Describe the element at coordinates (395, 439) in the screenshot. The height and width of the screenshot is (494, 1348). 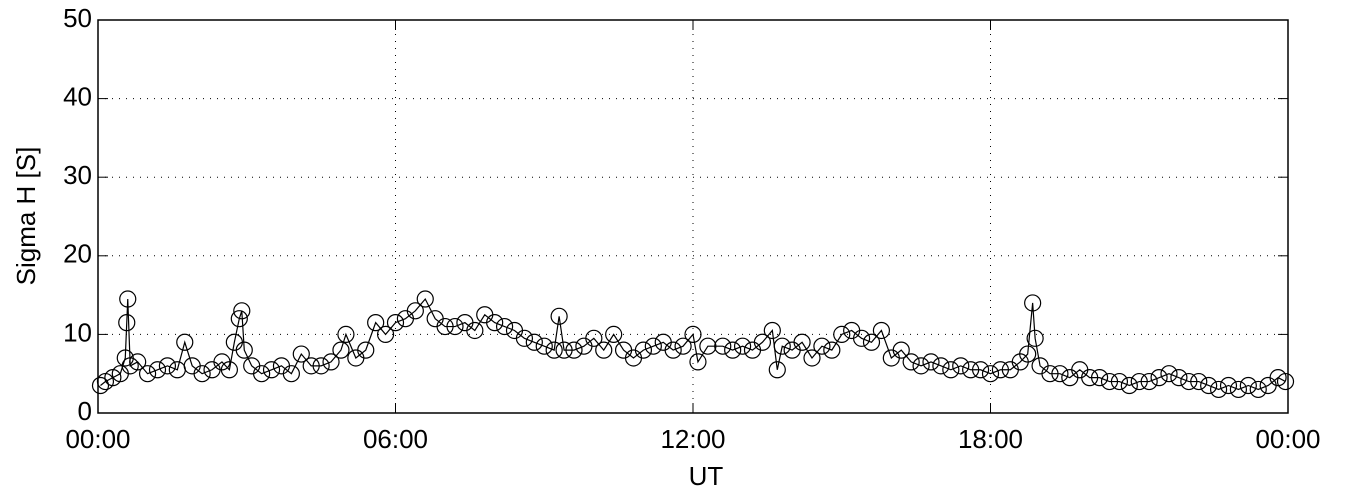
I see `x-tick-label: 06:00` at that location.